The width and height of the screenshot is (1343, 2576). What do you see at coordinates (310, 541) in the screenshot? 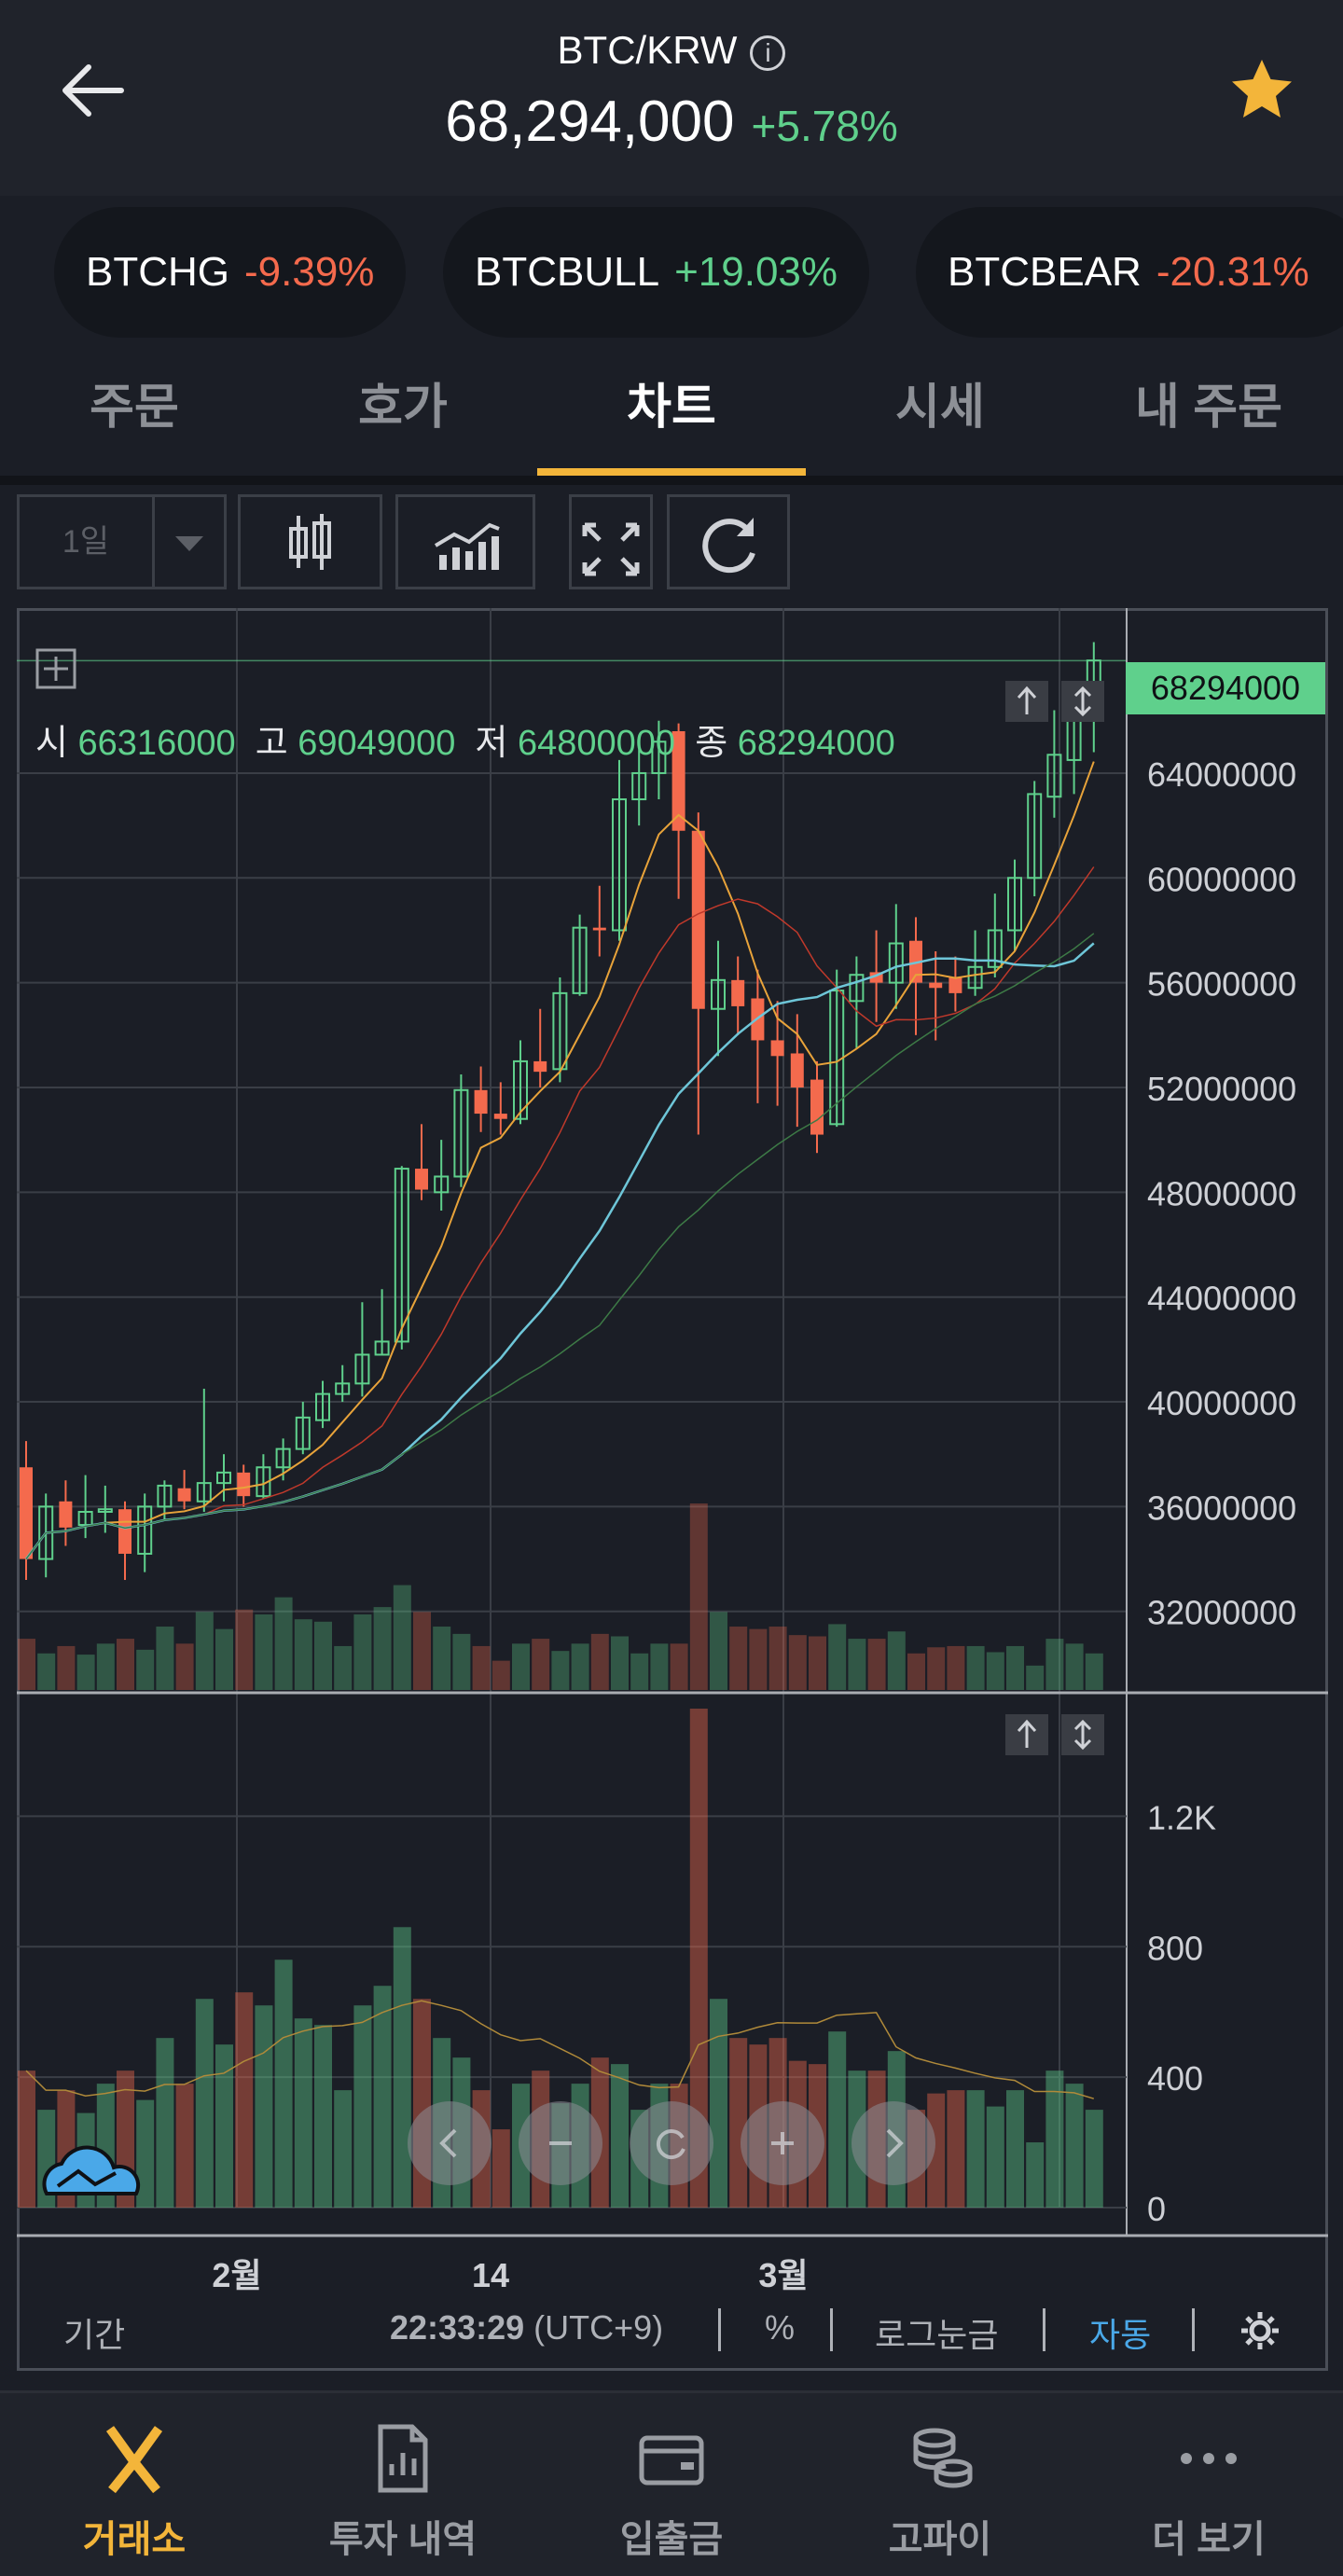
I see `chart-type-button` at bounding box center [310, 541].